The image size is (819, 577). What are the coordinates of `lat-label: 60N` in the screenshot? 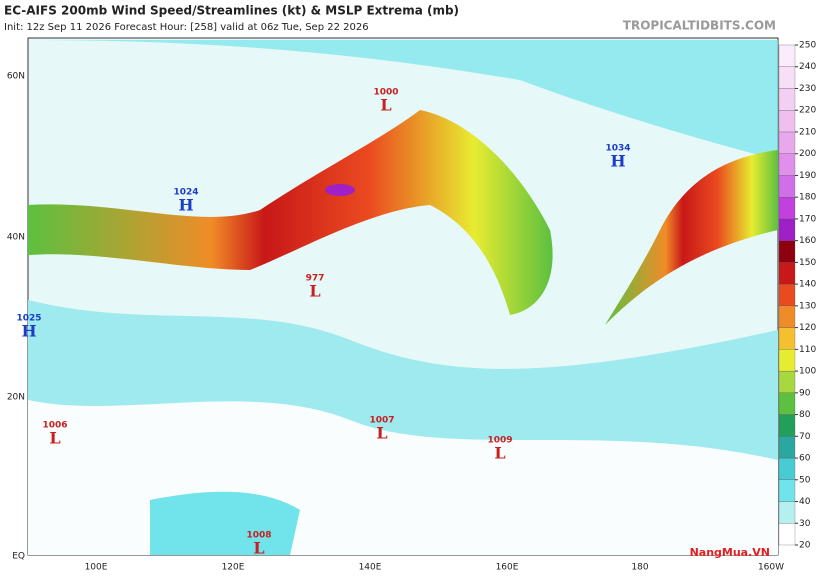 It's located at (16, 77).